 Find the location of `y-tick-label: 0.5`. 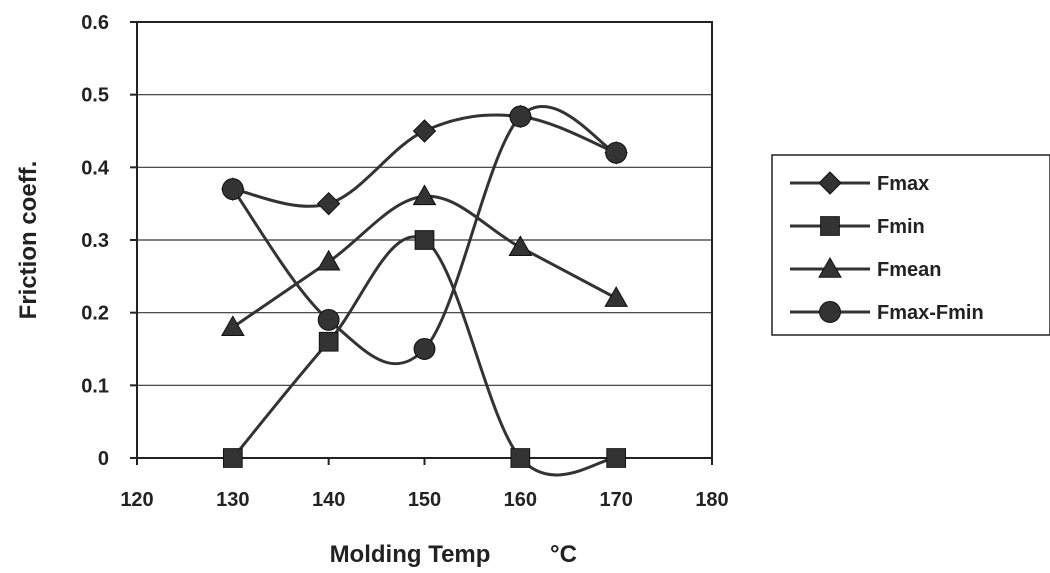

y-tick-label: 0.5 is located at coordinates (95, 96).